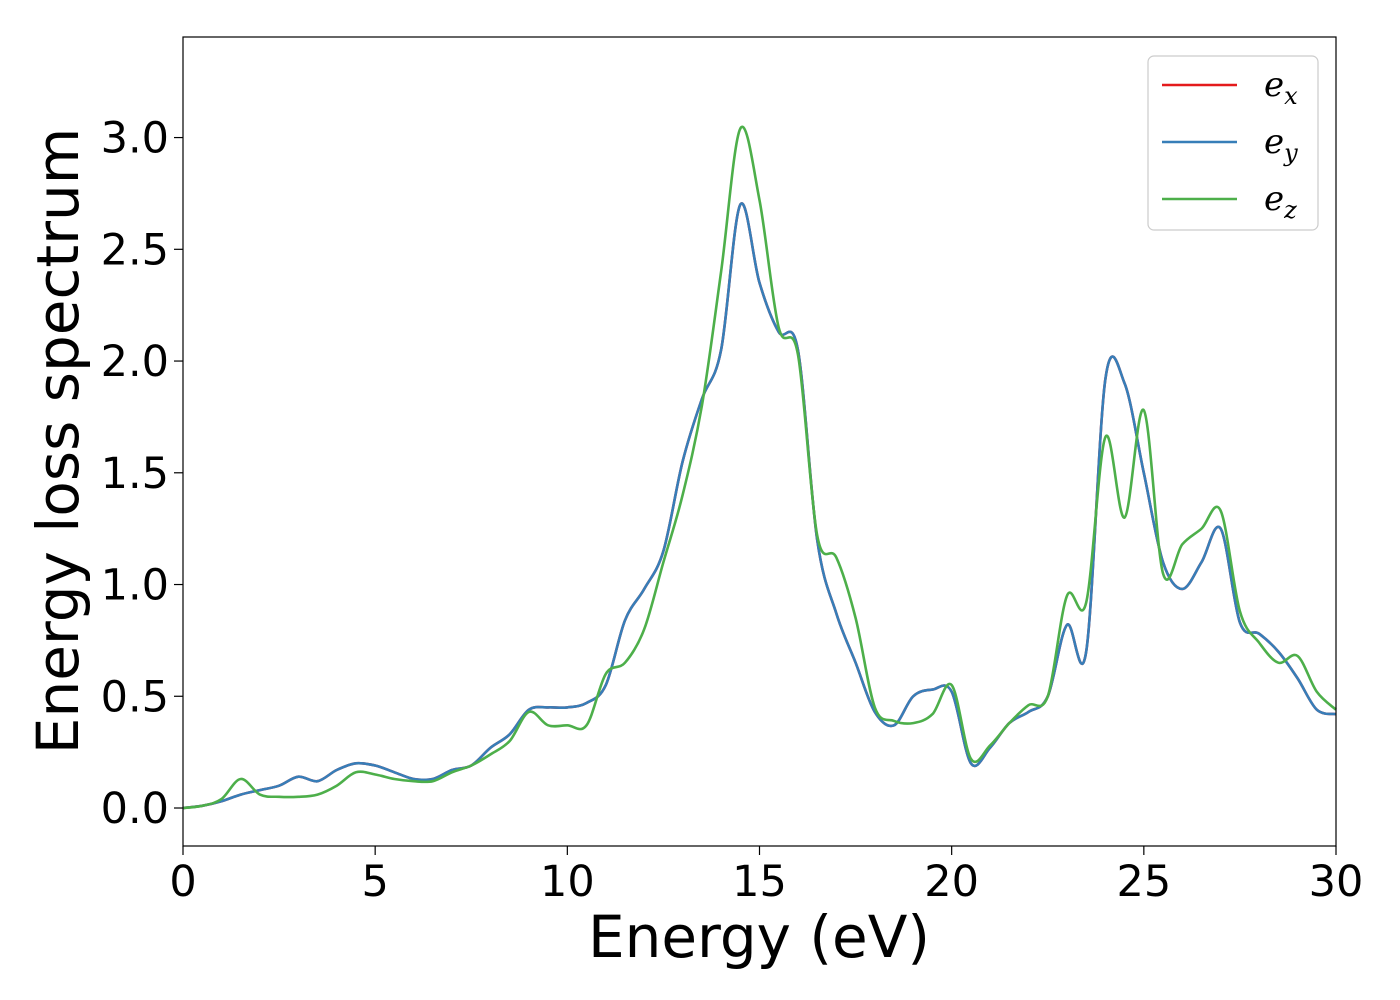 This screenshot has height=1000, width=1400. I want to click on x-tick-label: 5, so click(374, 882).